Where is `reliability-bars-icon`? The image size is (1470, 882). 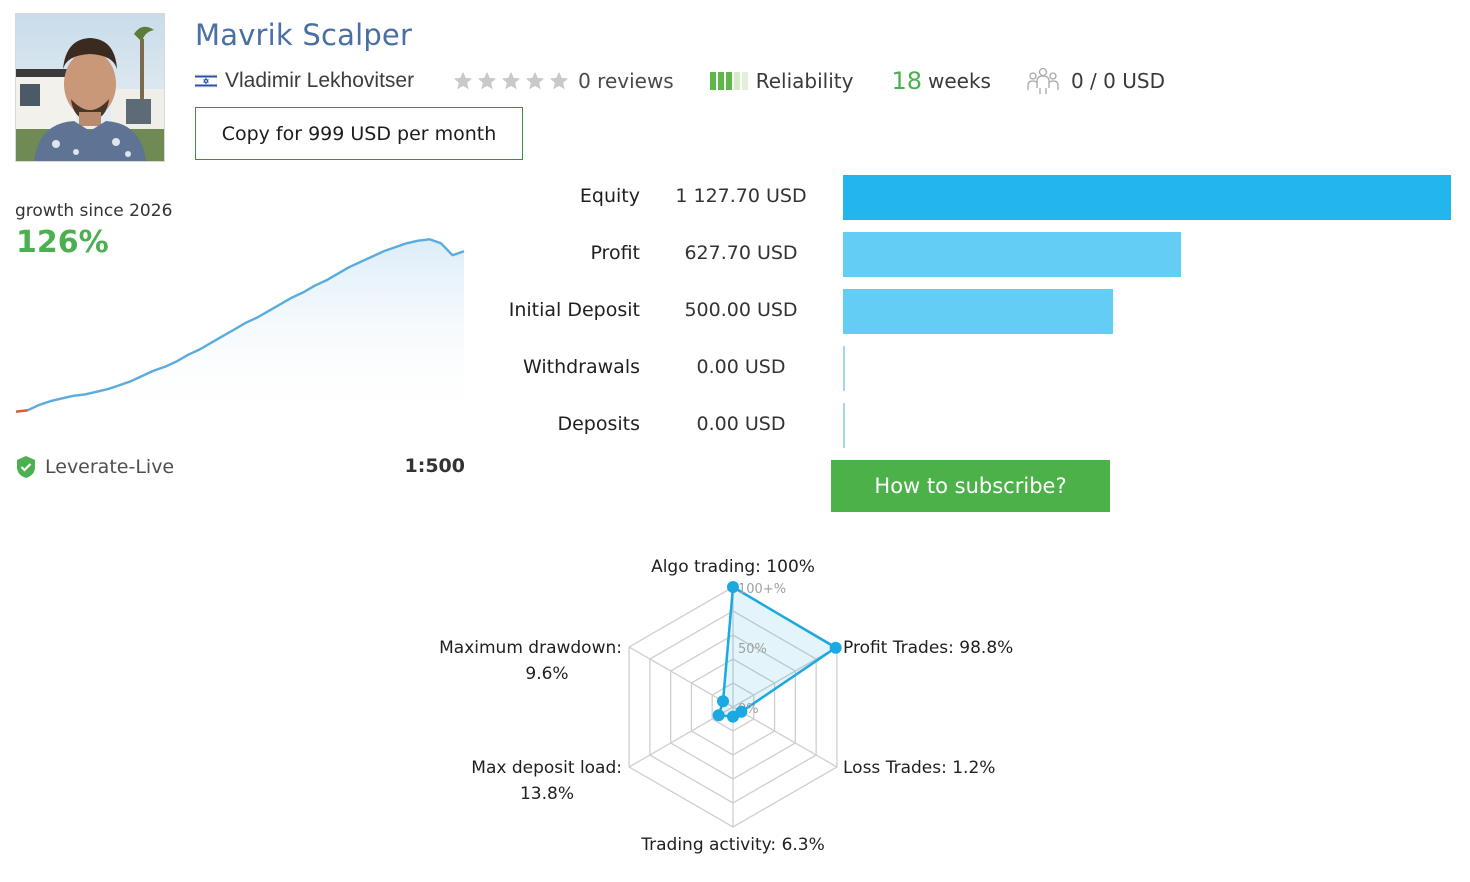 reliability-bars-icon is located at coordinates (728, 81).